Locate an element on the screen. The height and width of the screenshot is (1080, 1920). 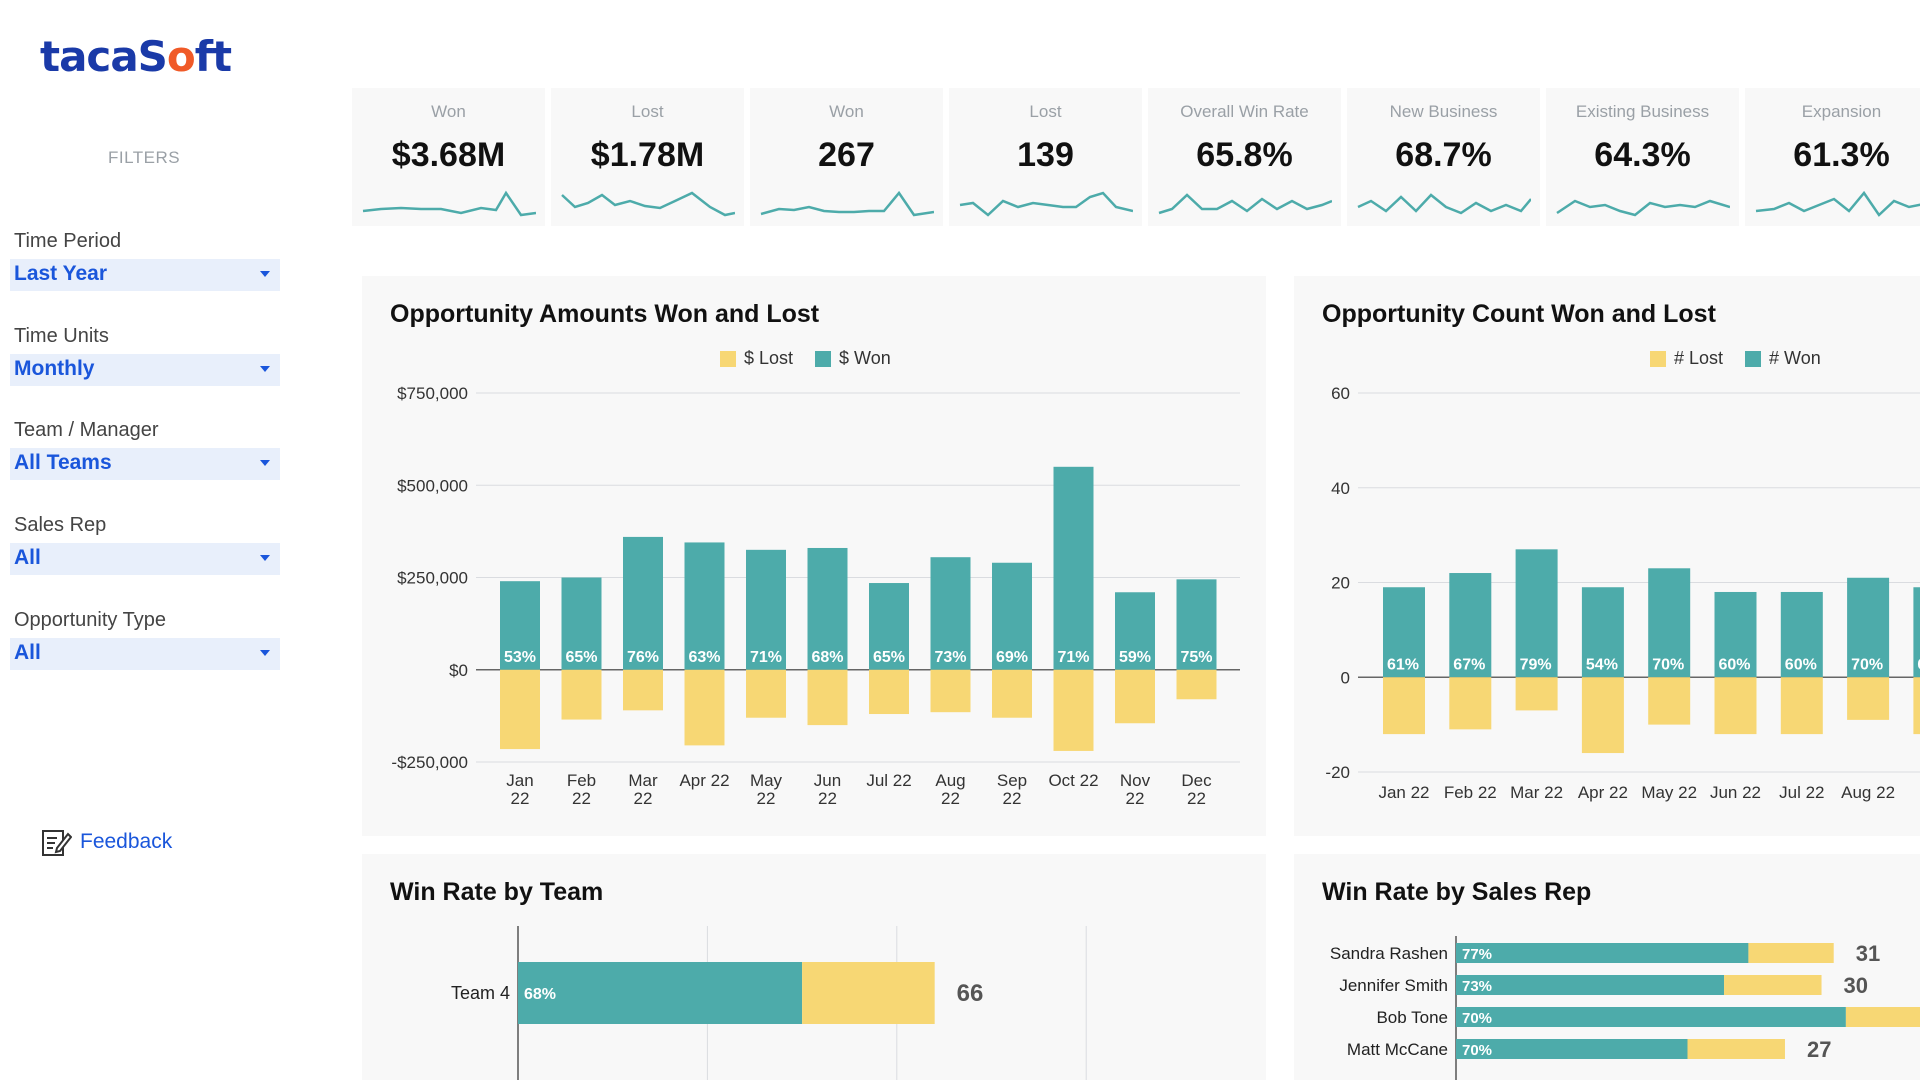
x-tick-label: Jan is located at coordinates (519, 780).